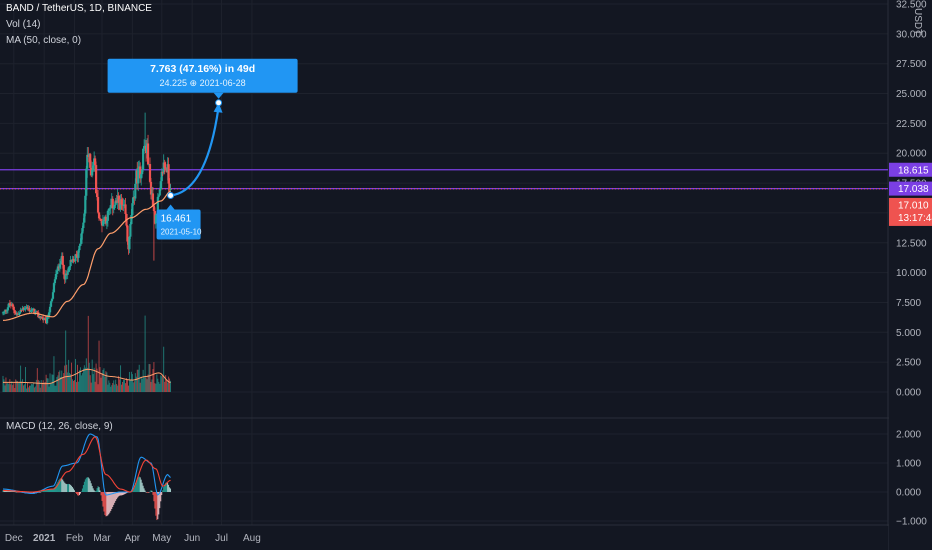  I want to click on volume-indicator-label: Vol (14), so click(23, 24).